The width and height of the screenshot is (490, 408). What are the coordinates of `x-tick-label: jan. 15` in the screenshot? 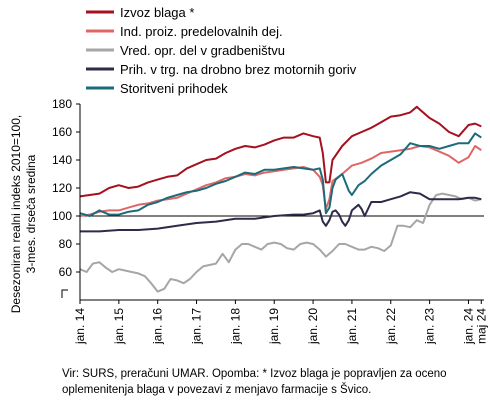 It's located at (119, 326).